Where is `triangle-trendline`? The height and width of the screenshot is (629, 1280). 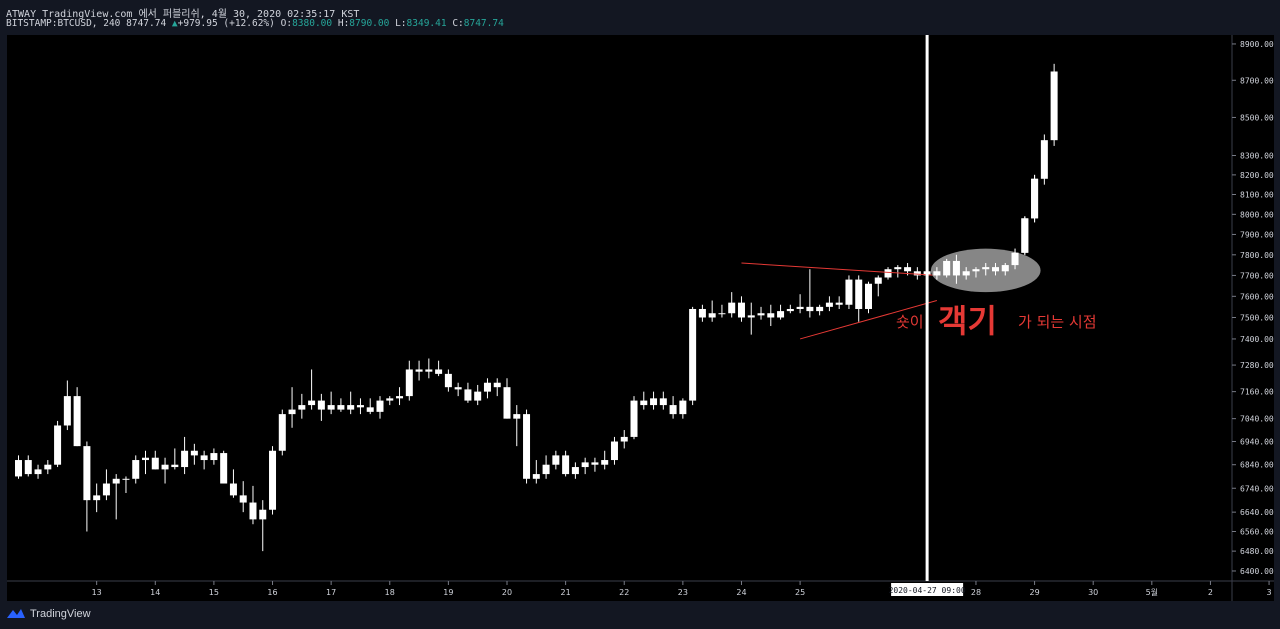 triangle-trendline is located at coordinates (868, 320).